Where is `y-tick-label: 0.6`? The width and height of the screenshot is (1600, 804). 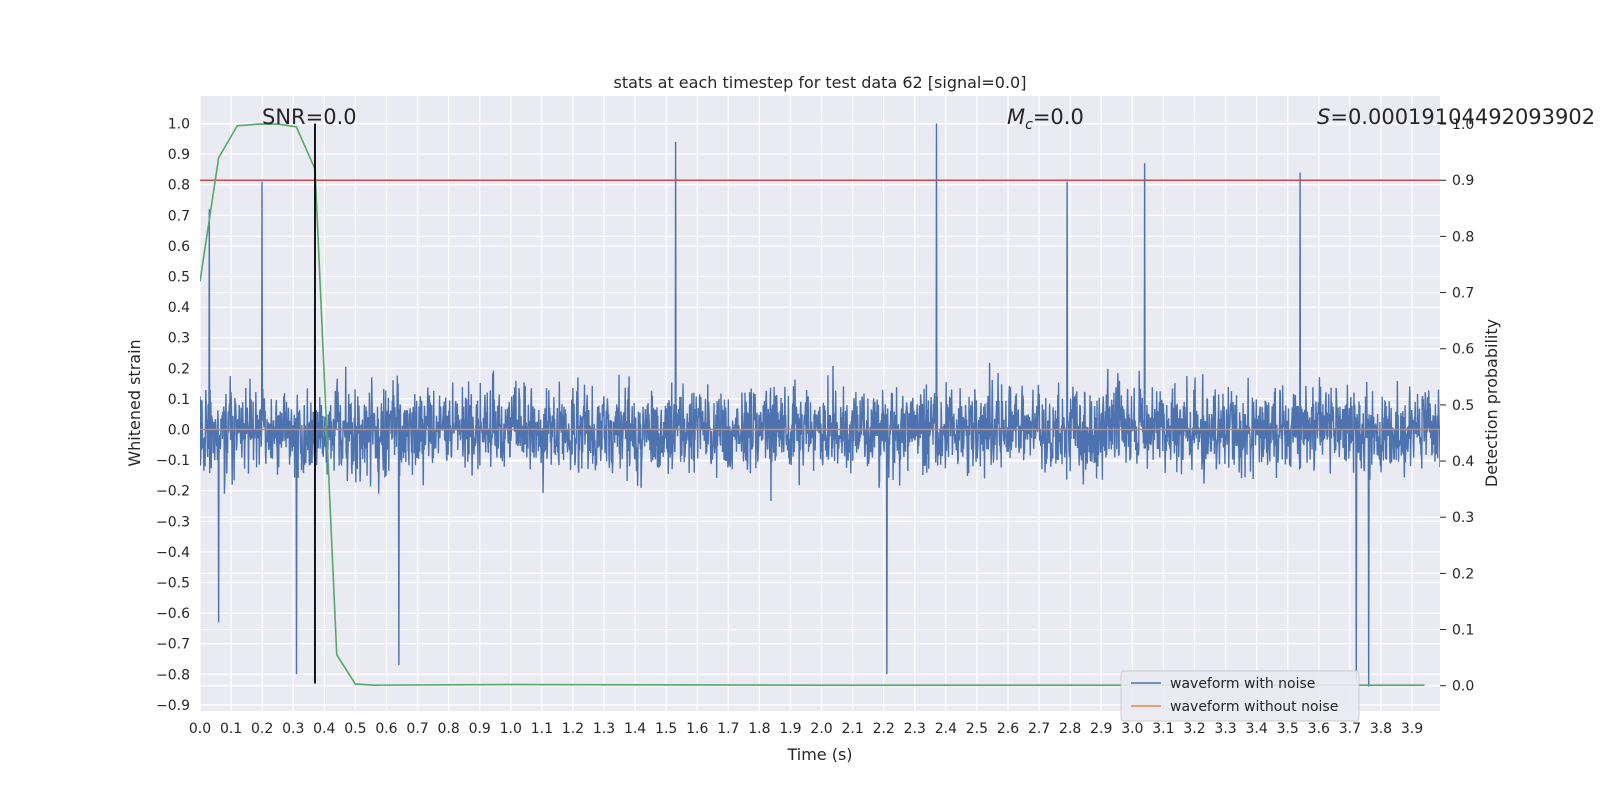 y-tick-label: 0.6 is located at coordinates (179, 247).